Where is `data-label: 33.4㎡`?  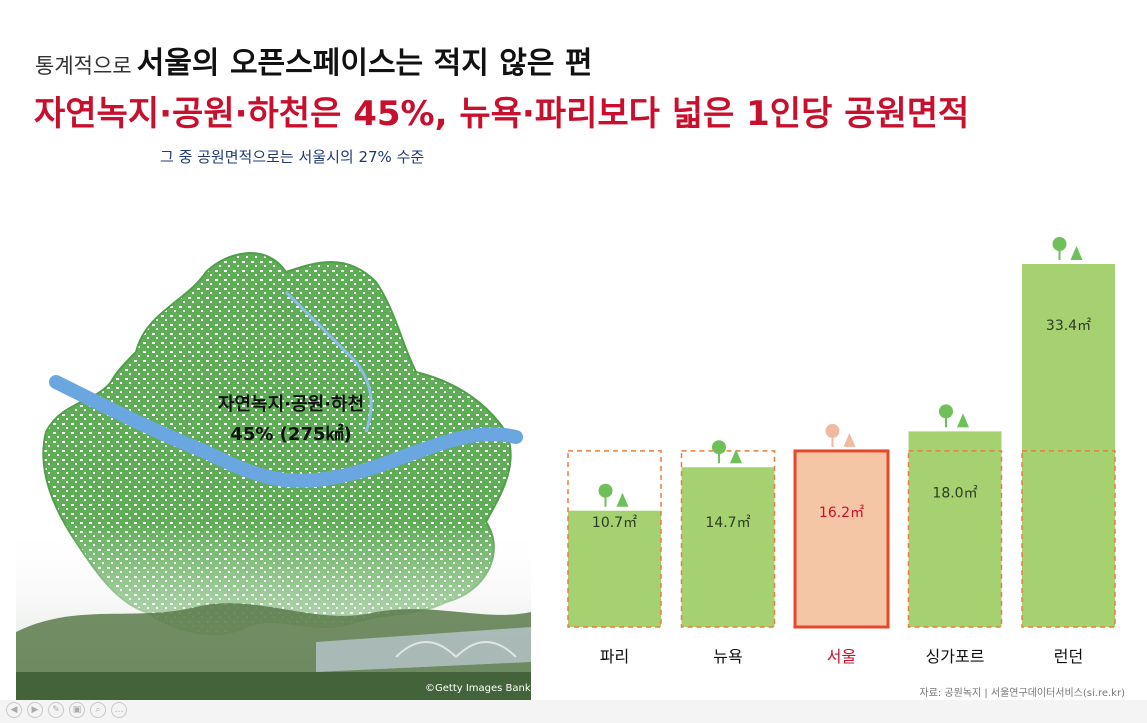
data-label: 33.4㎡ is located at coordinates (1068, 326).